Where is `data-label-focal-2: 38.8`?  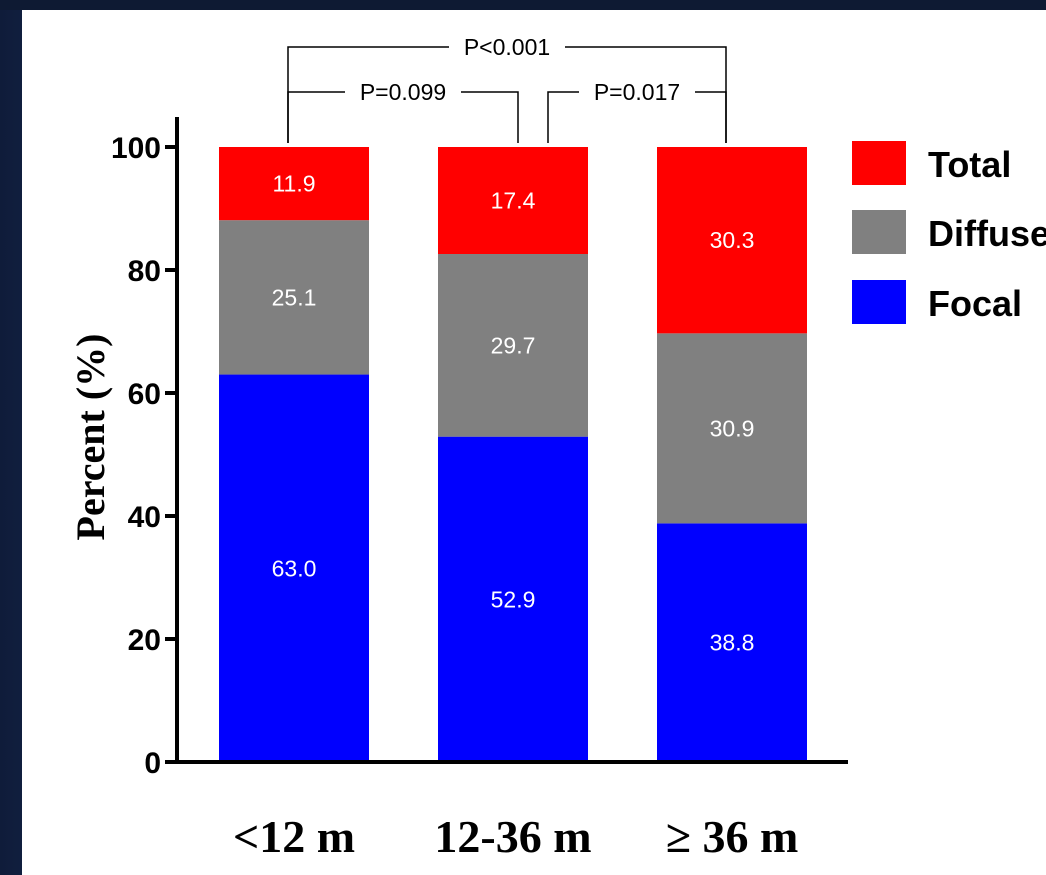 data-label-focal-2: 38.8 is located at coordinates (732, 643).